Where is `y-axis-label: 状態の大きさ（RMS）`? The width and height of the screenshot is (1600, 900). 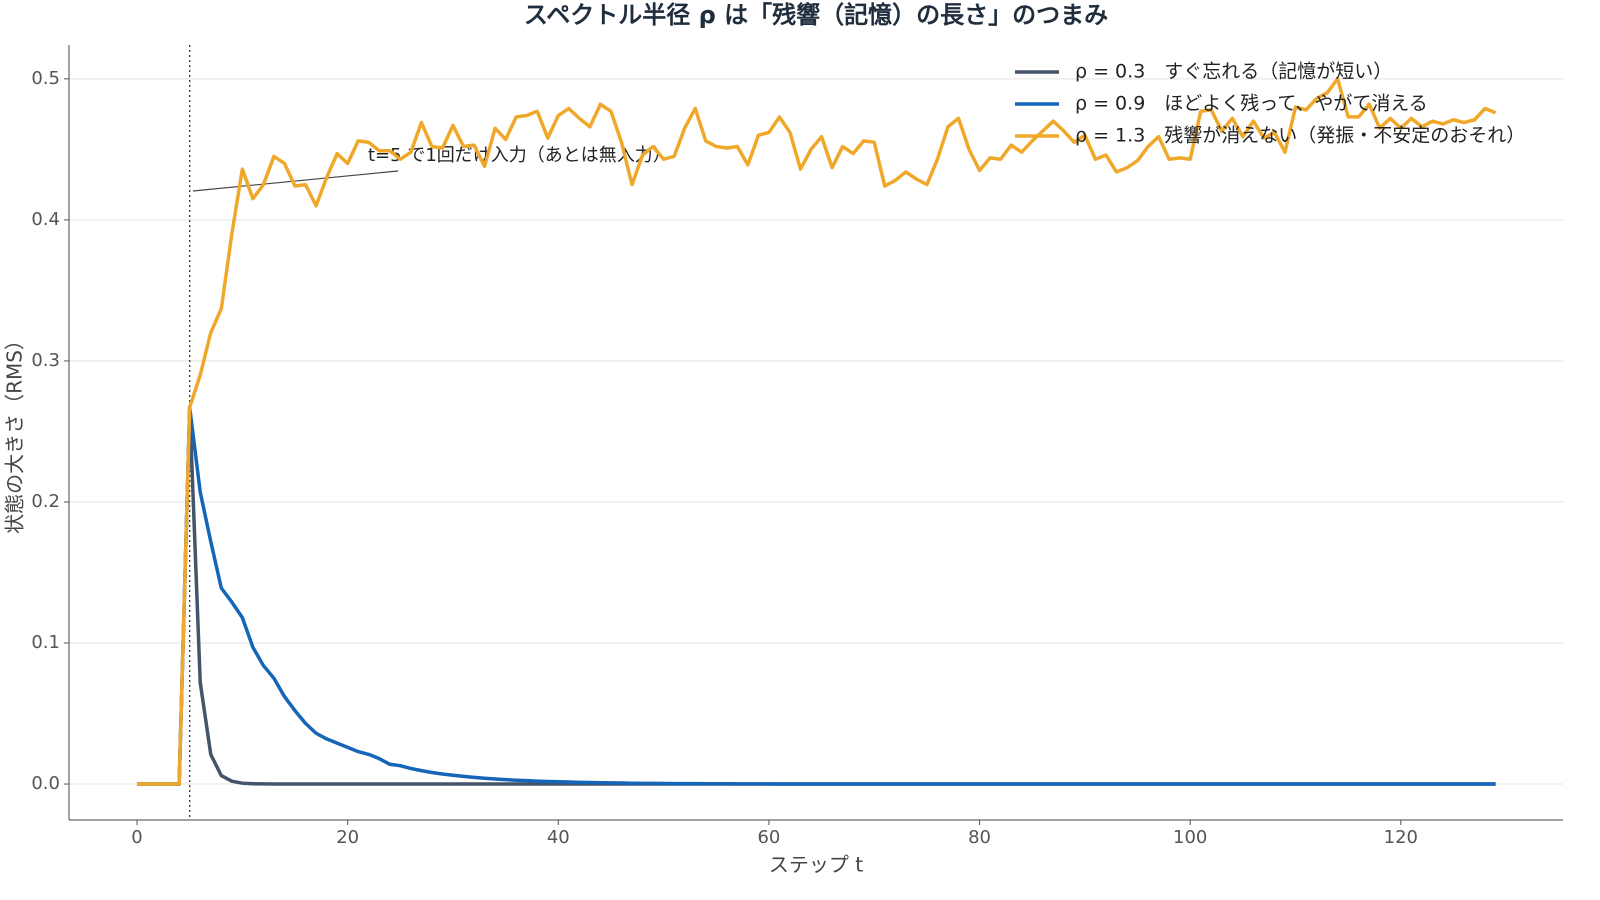 y-axis-label: 状態の大きさ（RMS） is located at coordinates (15, 432).